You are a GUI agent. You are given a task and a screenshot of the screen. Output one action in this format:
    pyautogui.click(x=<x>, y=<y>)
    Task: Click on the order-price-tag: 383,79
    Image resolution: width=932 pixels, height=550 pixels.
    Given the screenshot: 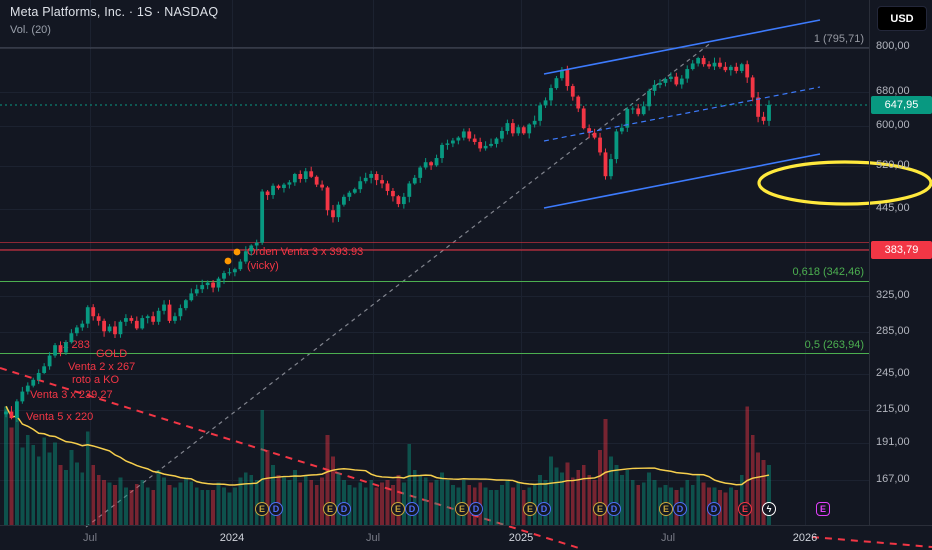 What is the action you would take?
    pyautogui.click(x=901, y=249)
    